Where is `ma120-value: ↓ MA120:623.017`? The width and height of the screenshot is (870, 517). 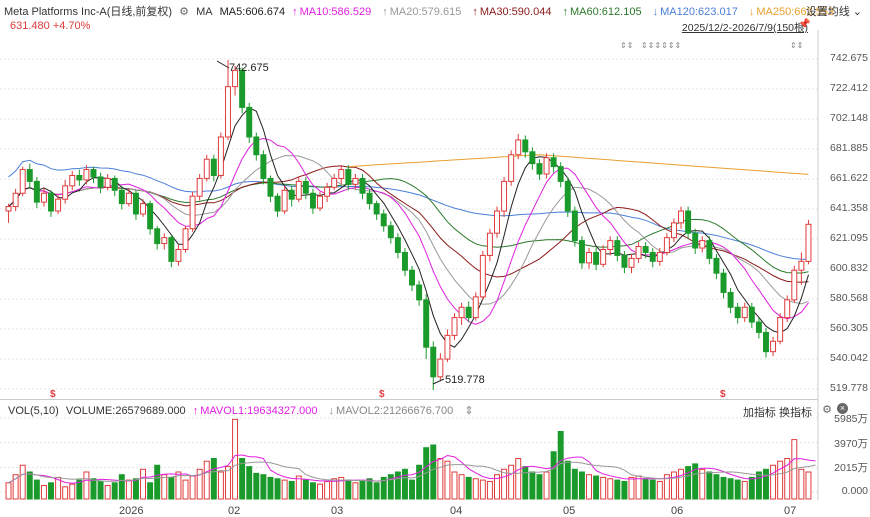
ma120-value: ↓ MA120:623.017 is located at coordinates (695, 12).